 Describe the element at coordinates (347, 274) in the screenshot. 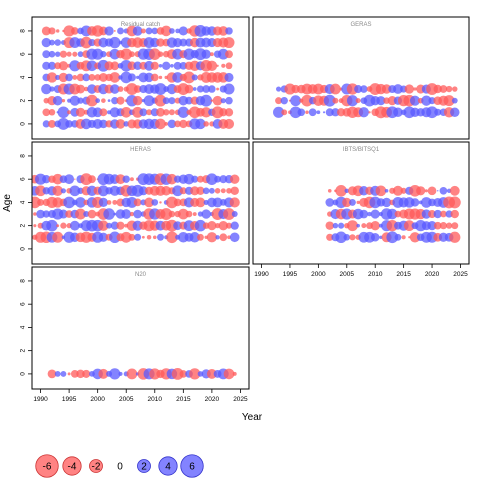

I see `x-tick-label: 2005` at that location.